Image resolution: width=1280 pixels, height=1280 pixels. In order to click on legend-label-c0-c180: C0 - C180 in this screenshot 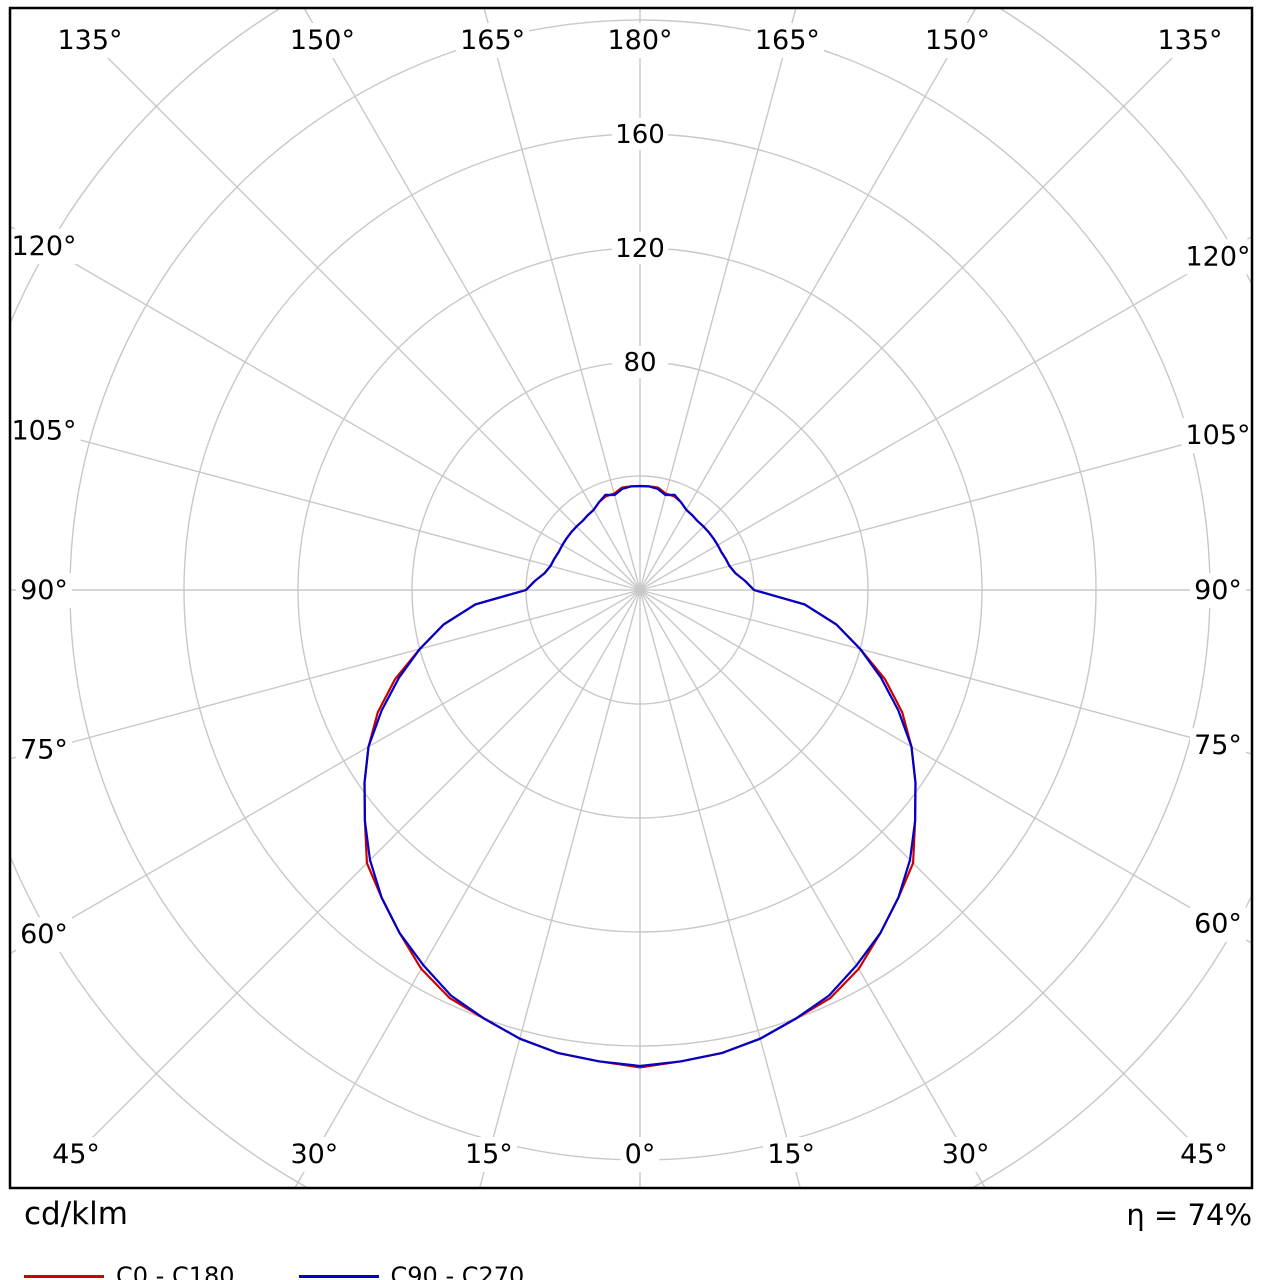, I will do `click(175, 1271)`.